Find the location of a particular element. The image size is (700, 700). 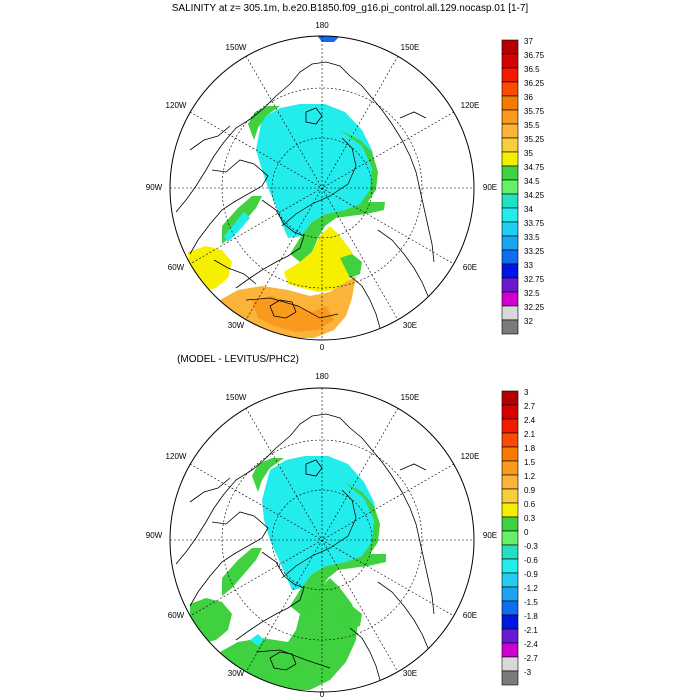

colorbar-label: -0.9 is located at coordinates (531, 574).